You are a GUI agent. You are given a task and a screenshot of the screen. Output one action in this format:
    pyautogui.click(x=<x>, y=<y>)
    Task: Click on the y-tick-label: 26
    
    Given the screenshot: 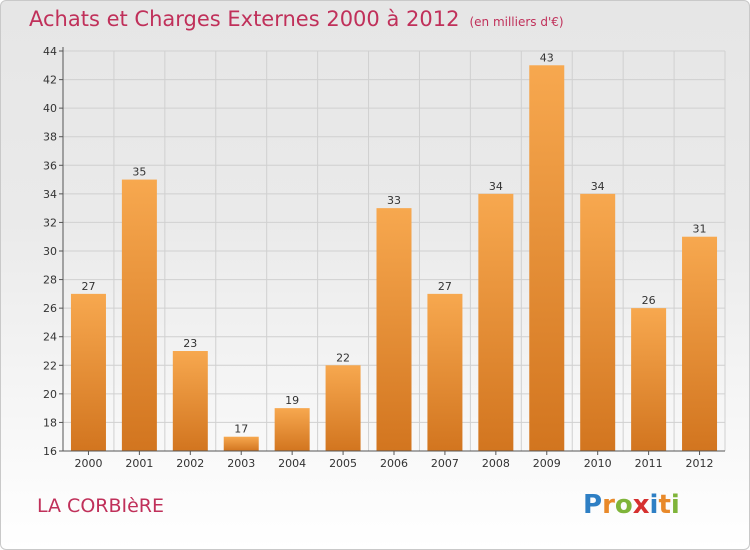 What is the action you would take?
    pyautogui.click(x=50, y=308)
    